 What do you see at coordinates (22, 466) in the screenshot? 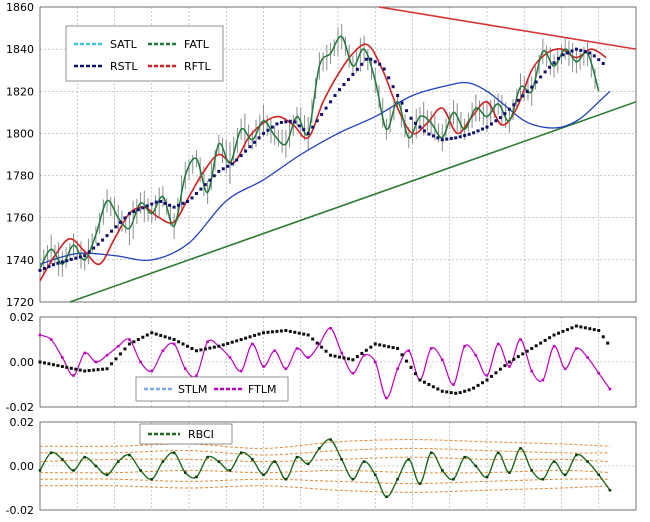
I see `y-tick-label: 0.00` at bounding box center [22, 466].